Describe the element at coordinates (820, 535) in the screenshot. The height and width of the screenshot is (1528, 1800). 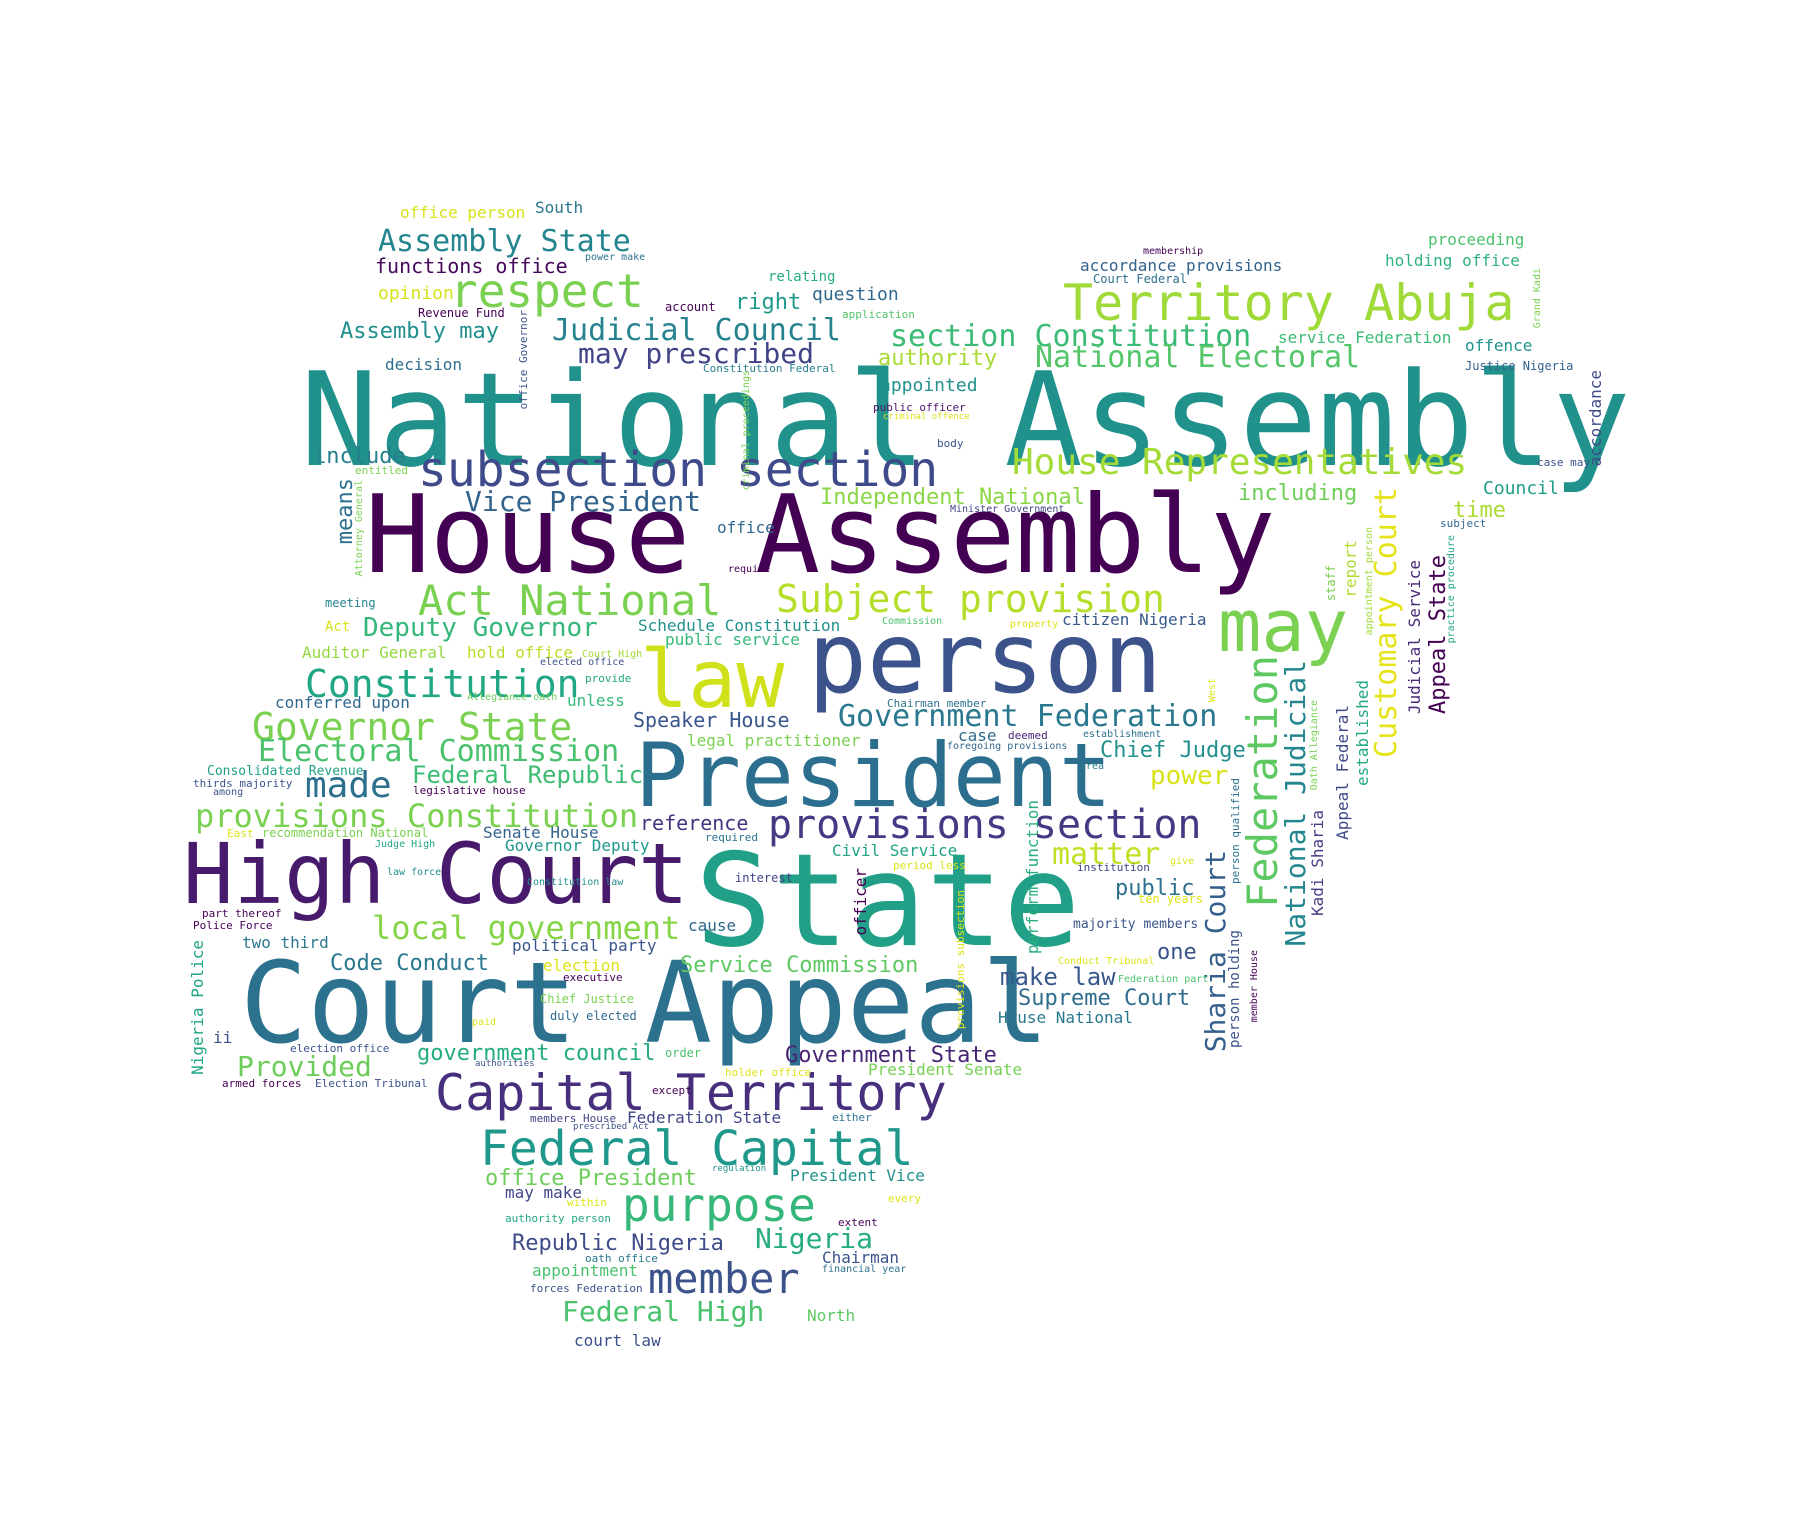
I see `word: House Assembly` at that location.